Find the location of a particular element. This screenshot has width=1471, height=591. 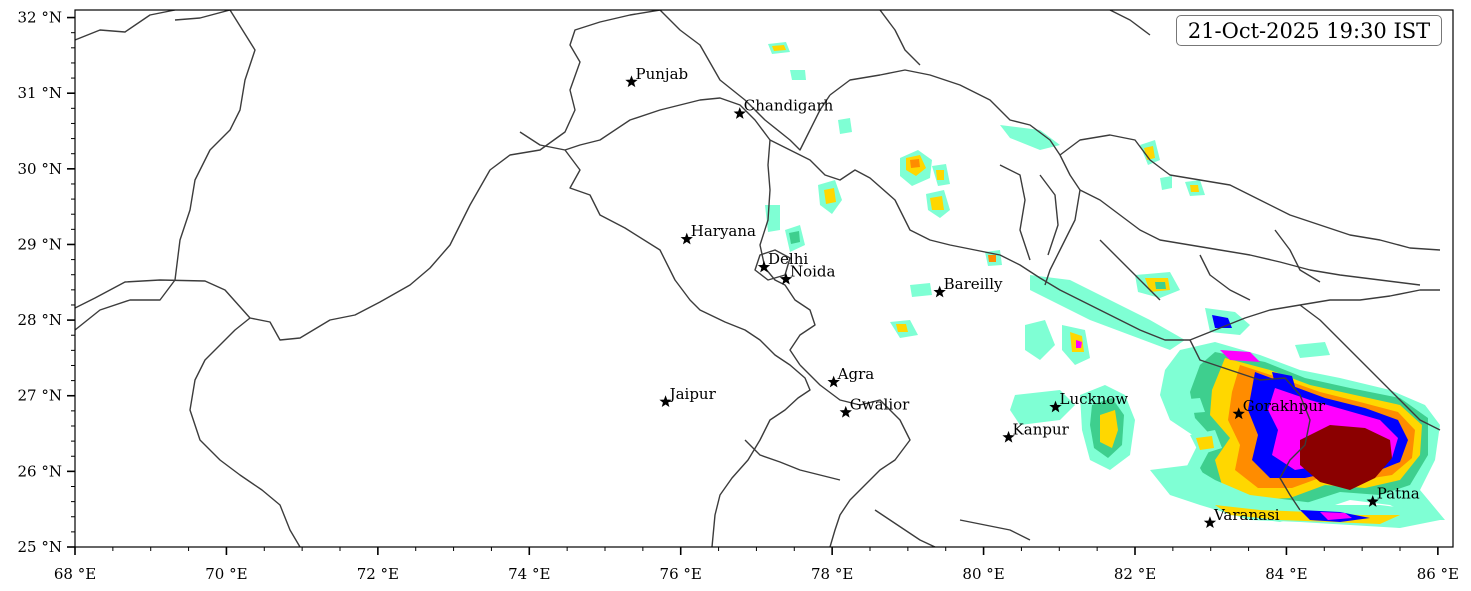

boundary-mp-up is located at coordinates (855, 455).